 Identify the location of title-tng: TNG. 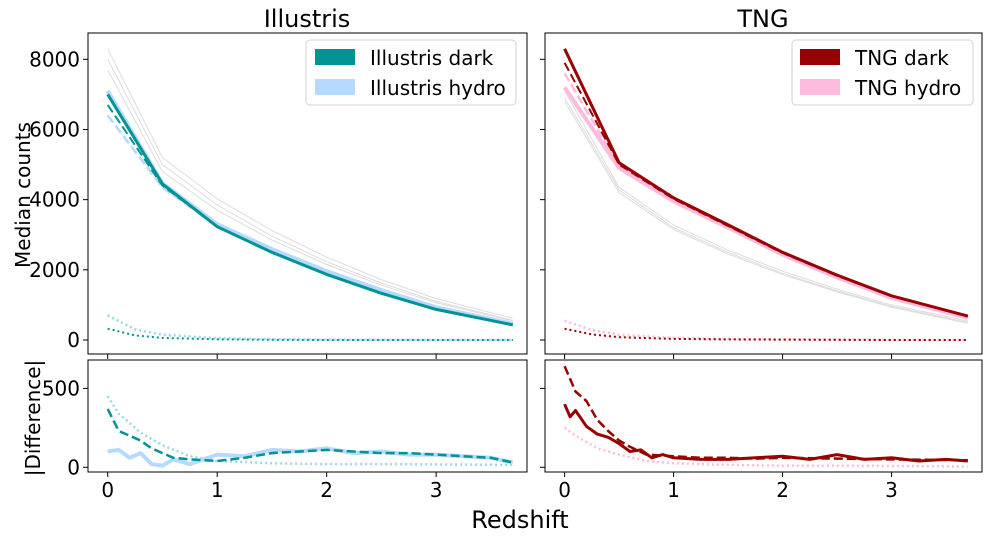
(762, 19).